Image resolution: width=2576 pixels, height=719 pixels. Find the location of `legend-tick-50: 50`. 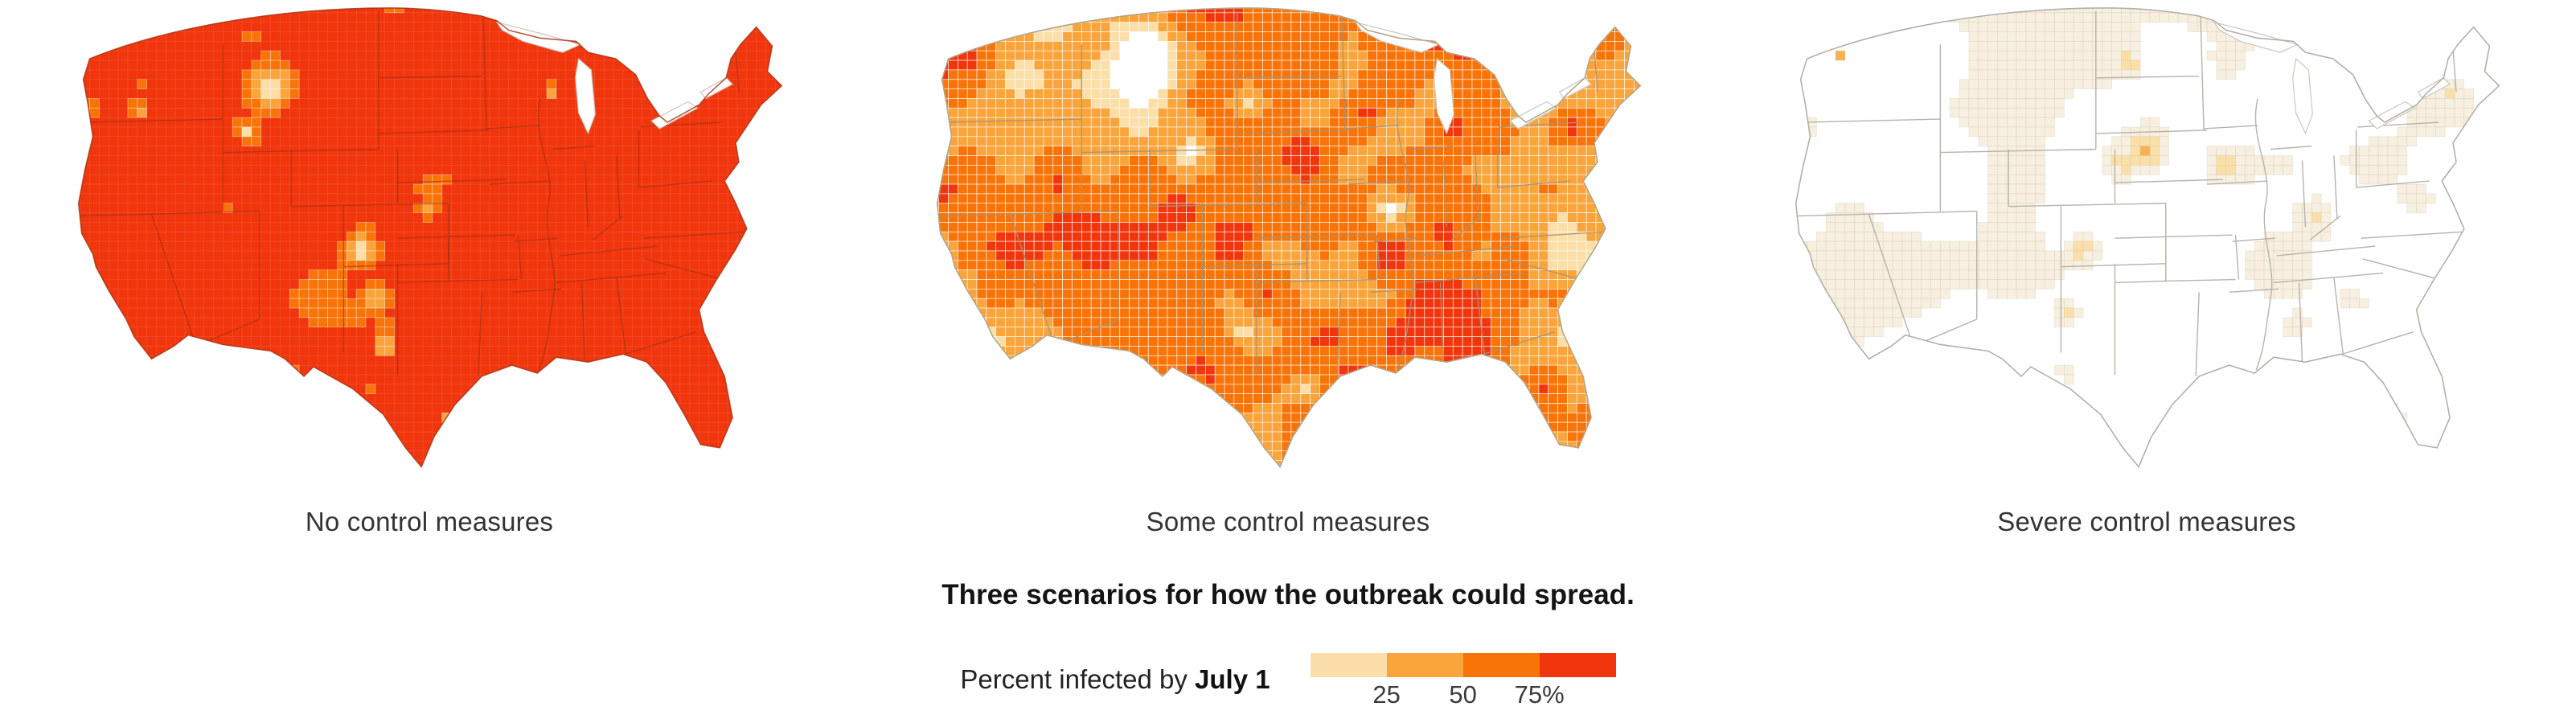

legend-tick-50: 50 is located at coordinates (1463, 694).